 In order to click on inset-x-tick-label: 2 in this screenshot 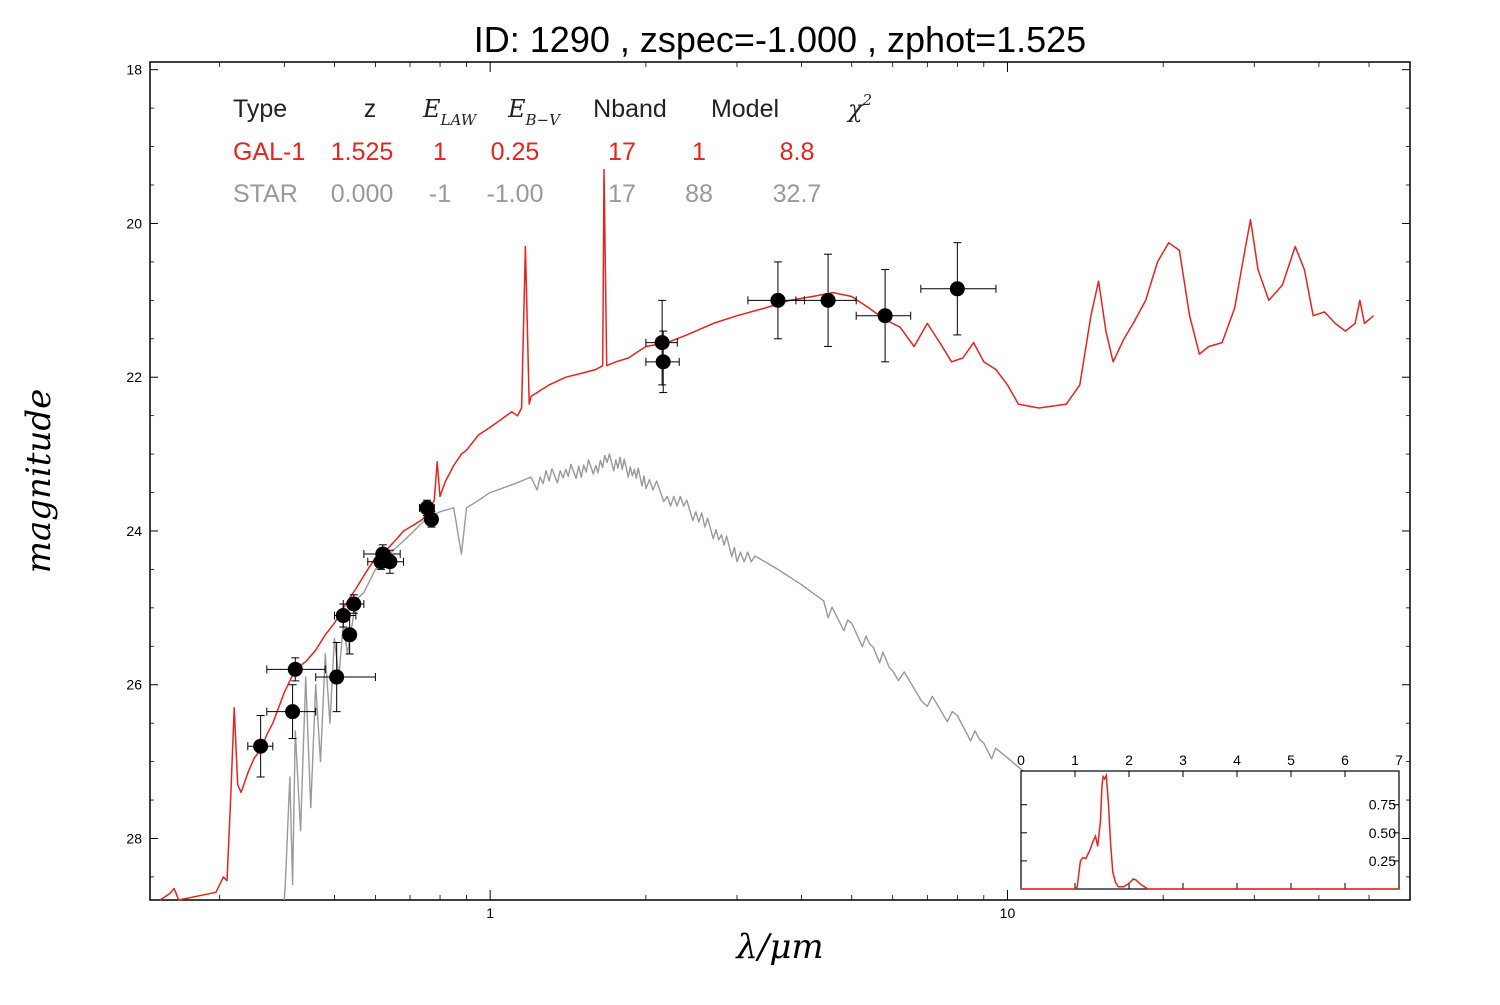, I will do `click(1129, 760)`.